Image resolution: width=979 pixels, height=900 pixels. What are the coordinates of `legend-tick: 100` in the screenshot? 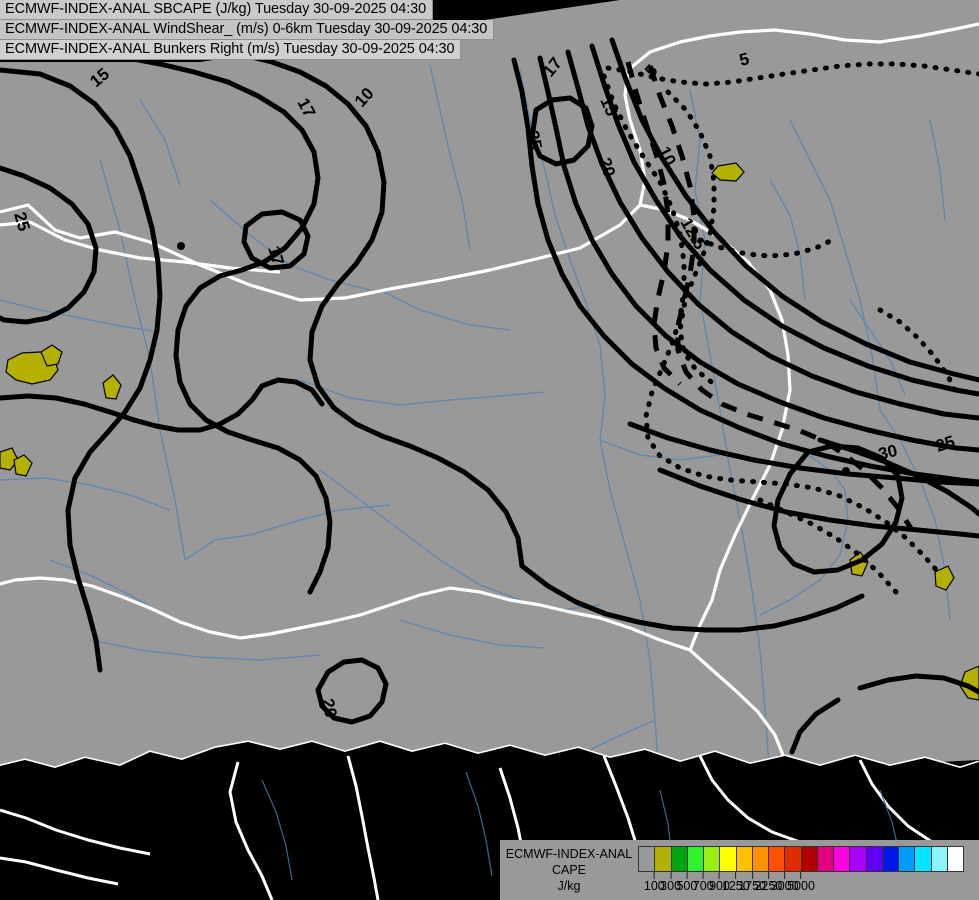 It's located at (654, 883).